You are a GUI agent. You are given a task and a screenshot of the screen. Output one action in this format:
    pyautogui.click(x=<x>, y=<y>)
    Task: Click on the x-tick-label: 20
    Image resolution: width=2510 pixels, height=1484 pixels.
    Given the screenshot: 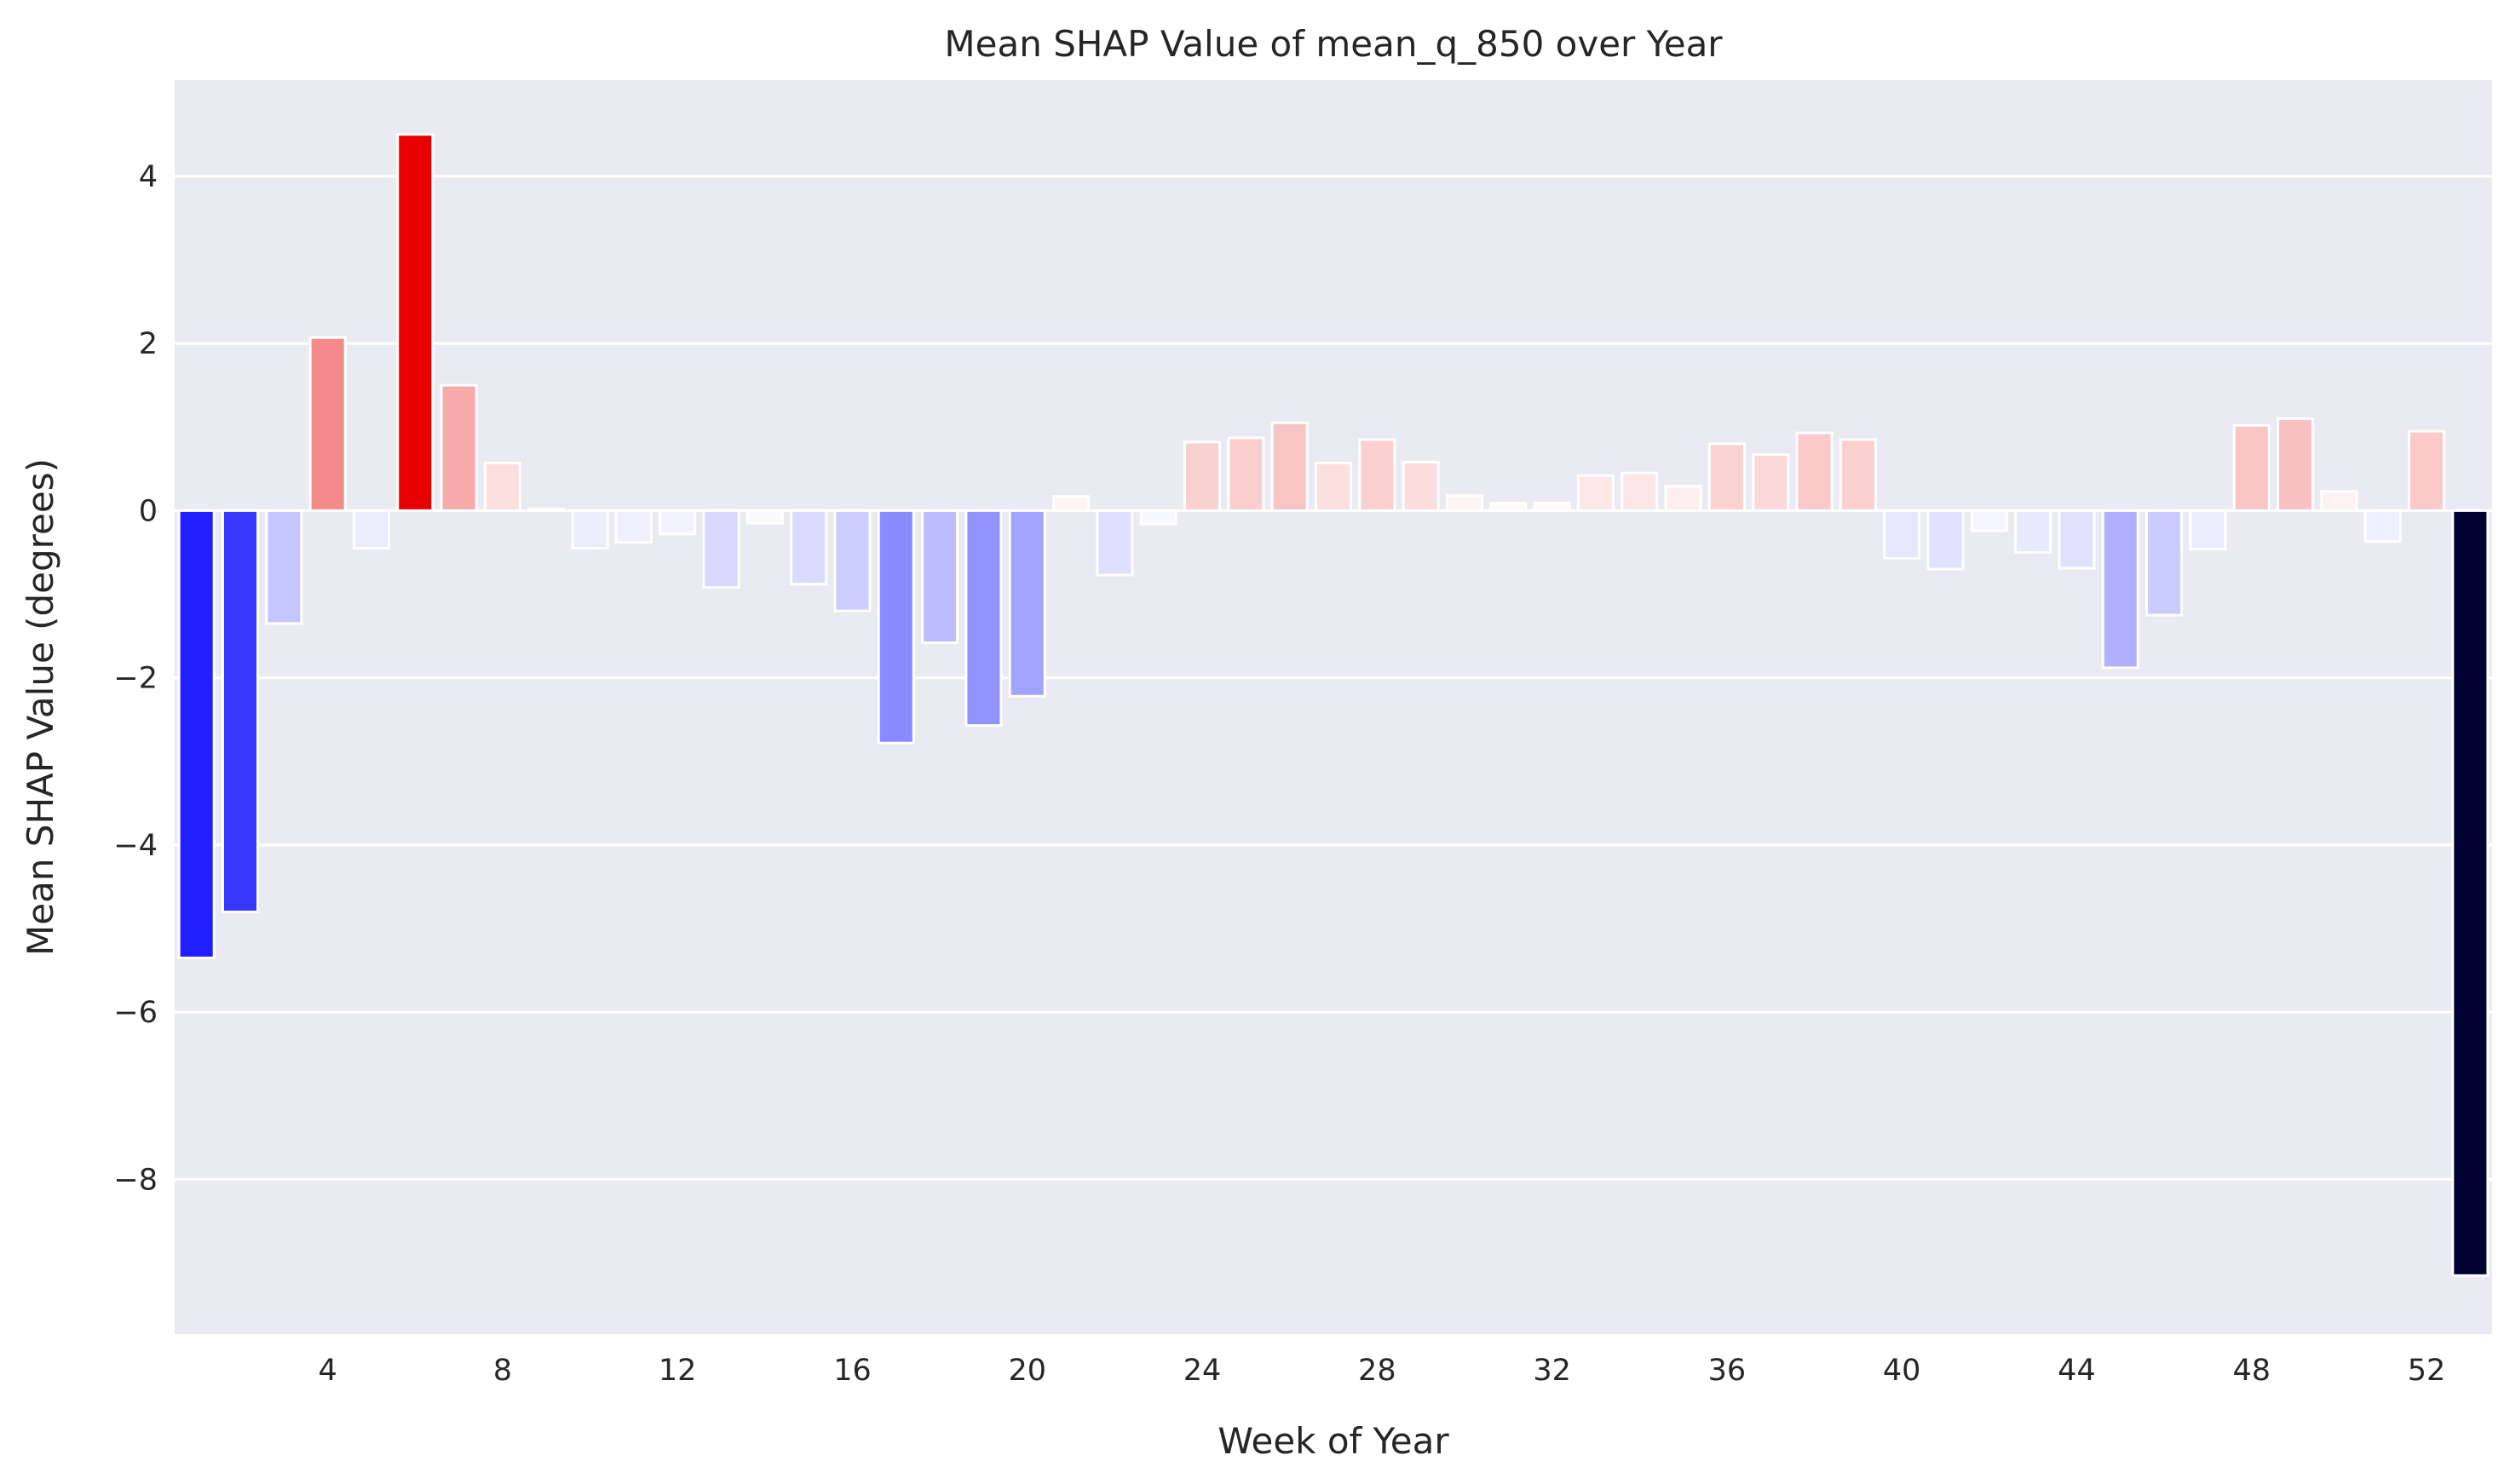 What is the action you would take?
    pyautogui.click(x=1027, y=1371)
    